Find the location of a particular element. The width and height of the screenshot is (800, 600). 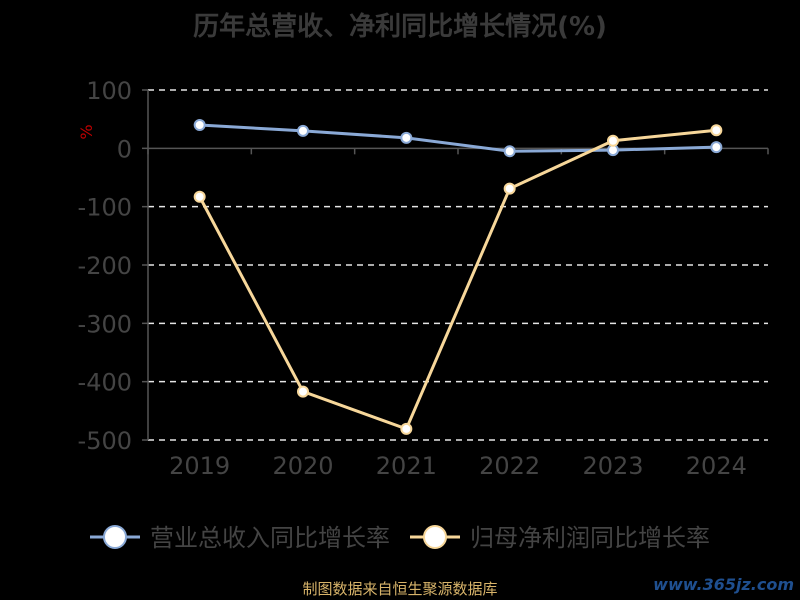

watermark: www.365jz.com is located at coordinates (723, 584).